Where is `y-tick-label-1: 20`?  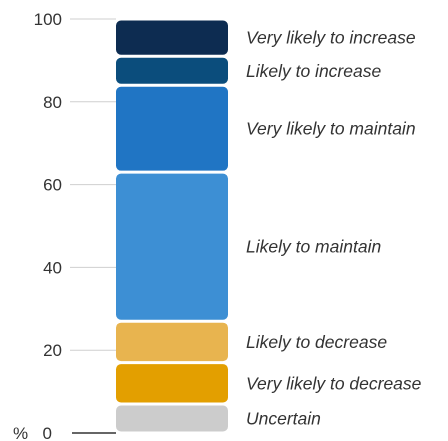 y-tick-label-1: 20 is located at coordinates (52, 350).